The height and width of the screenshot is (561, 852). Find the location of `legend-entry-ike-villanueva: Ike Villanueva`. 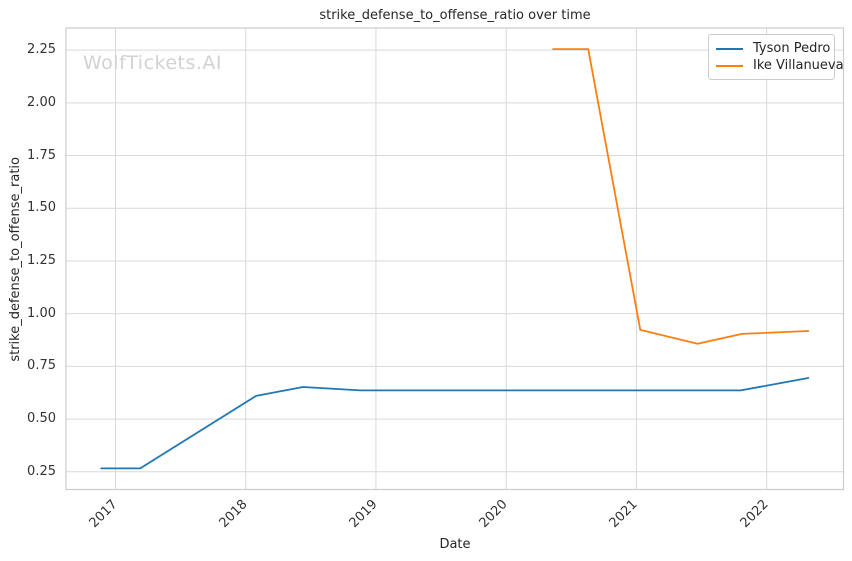

legend-entry-ike-villanueva: Ike Villanueva is located at coordinates (780, 65).